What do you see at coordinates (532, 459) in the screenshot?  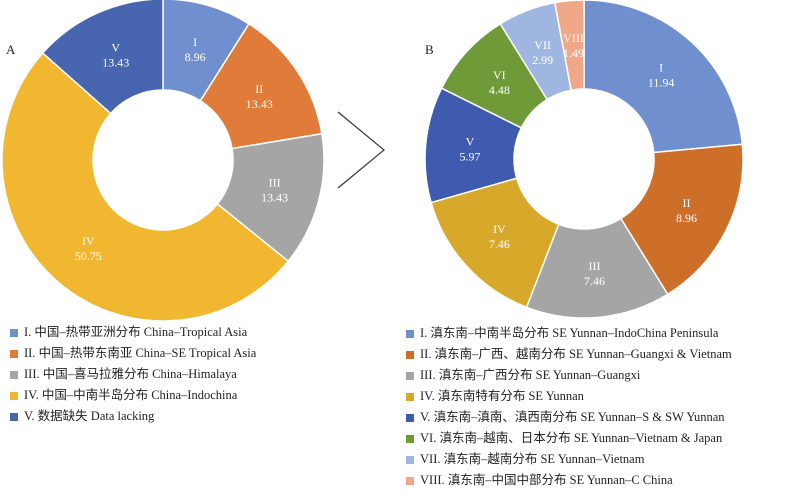 I see `chart-b-legend-label: VII. 滇东南–越南分布 SE Yunnan–Vietnam` at bounding box center [532, 459].